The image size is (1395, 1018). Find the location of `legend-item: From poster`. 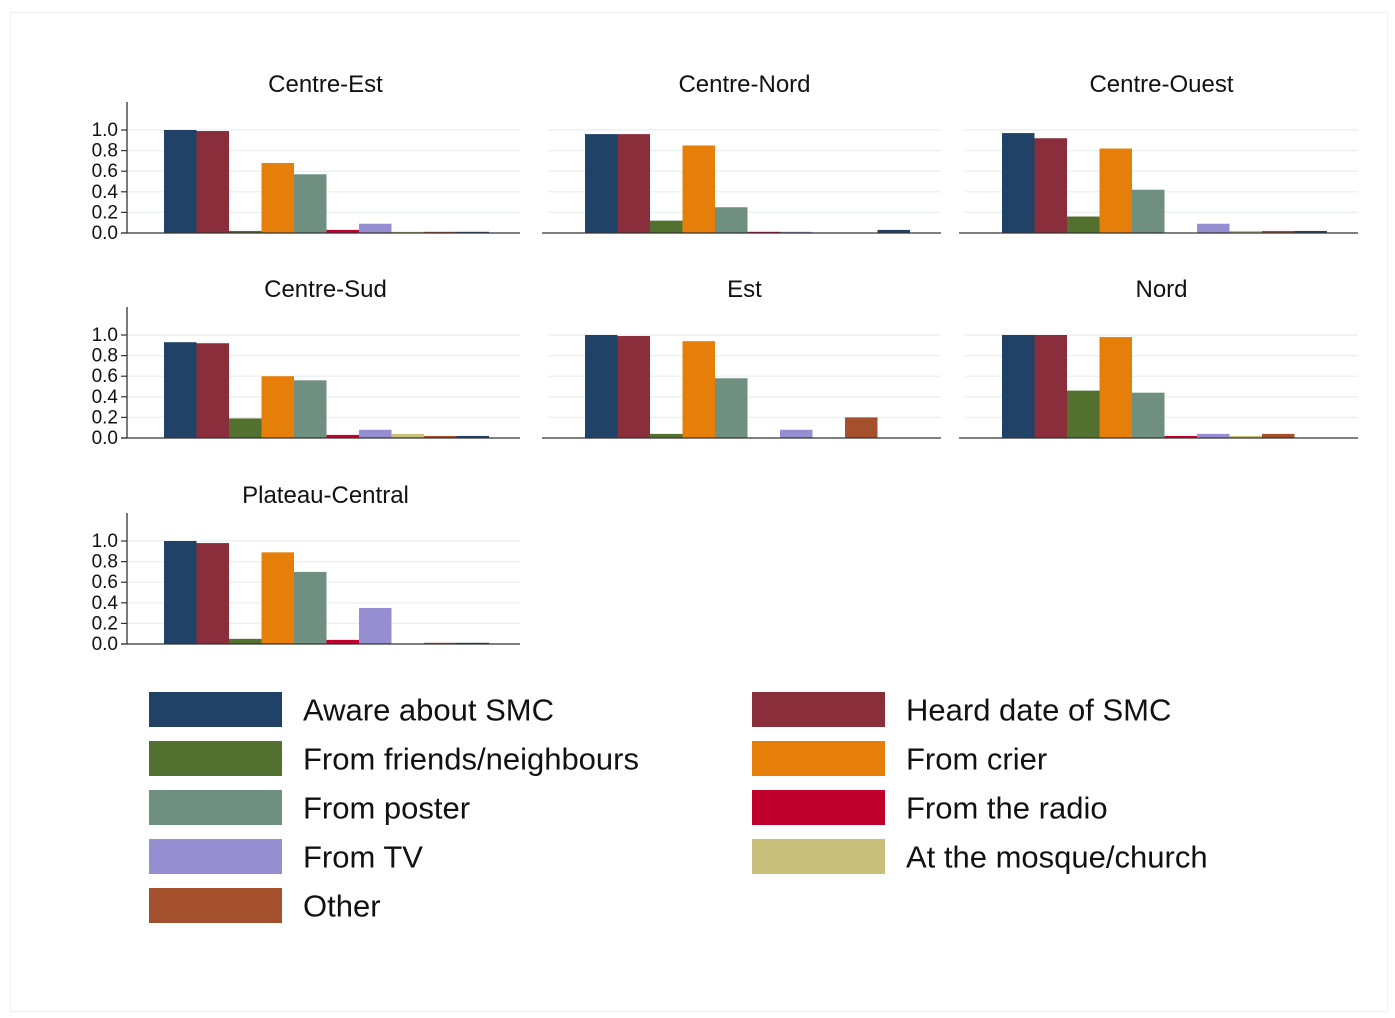

legend-item: From poster is located at coordinates (309, 808).